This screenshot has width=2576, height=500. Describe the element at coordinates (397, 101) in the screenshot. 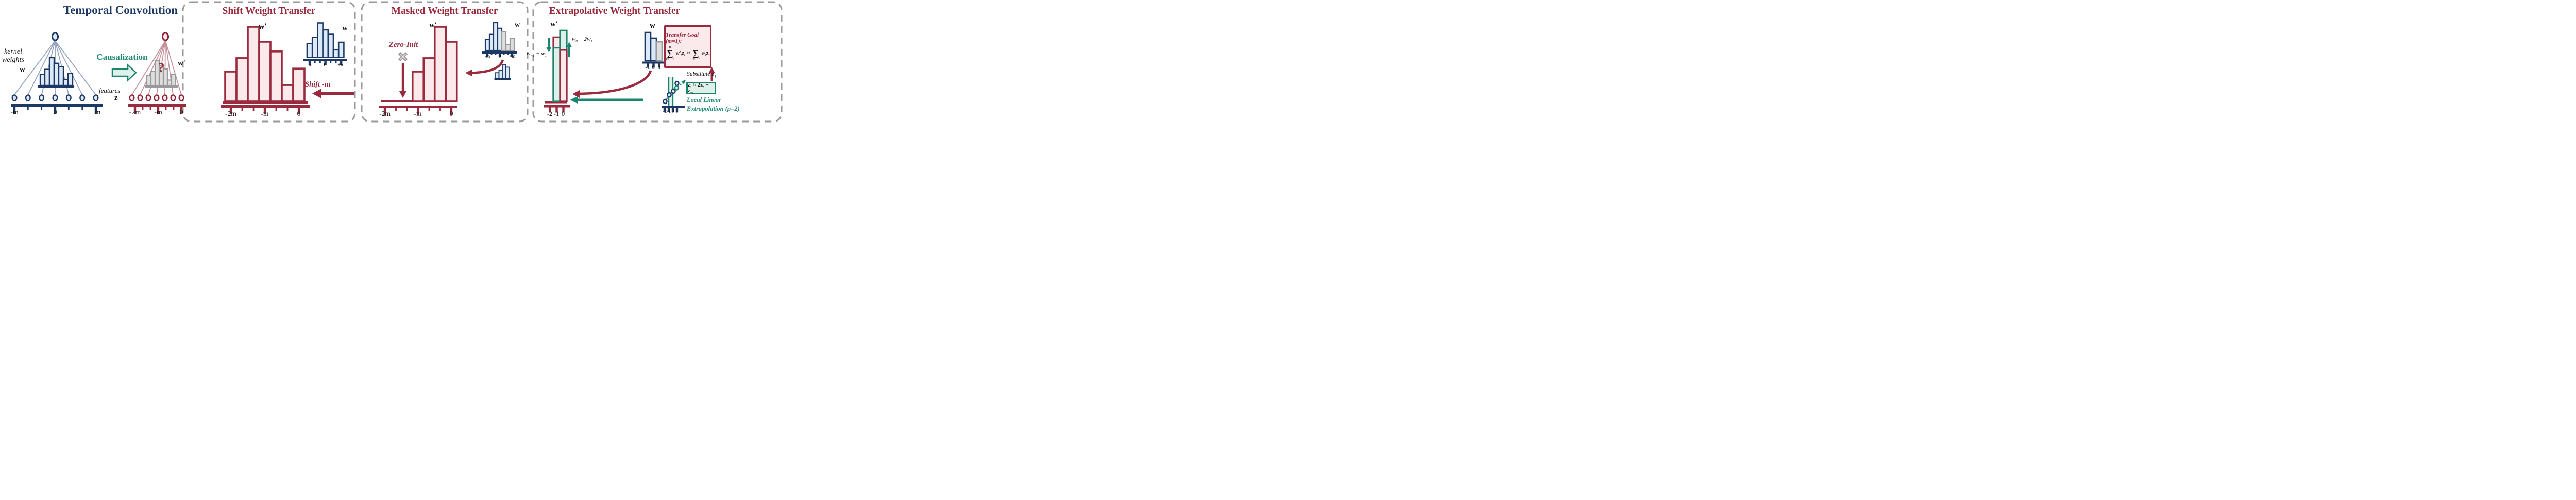

I see `masked-zero-bins-bar` at that location.